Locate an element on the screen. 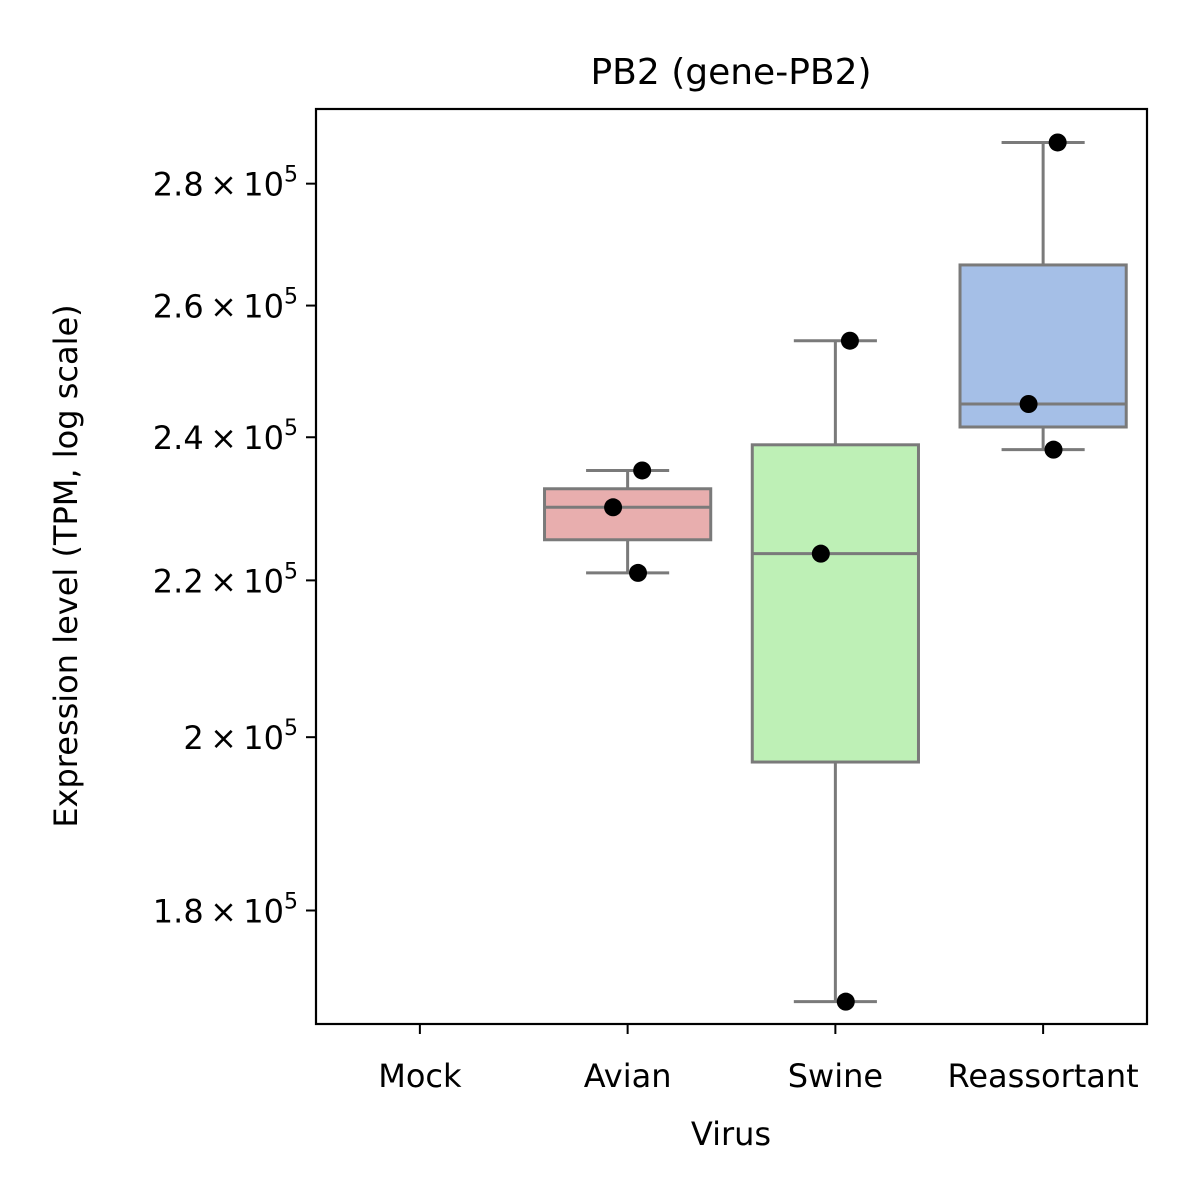  y-tick-label: 2.6 × 105 is located at coordinates (225, 305).